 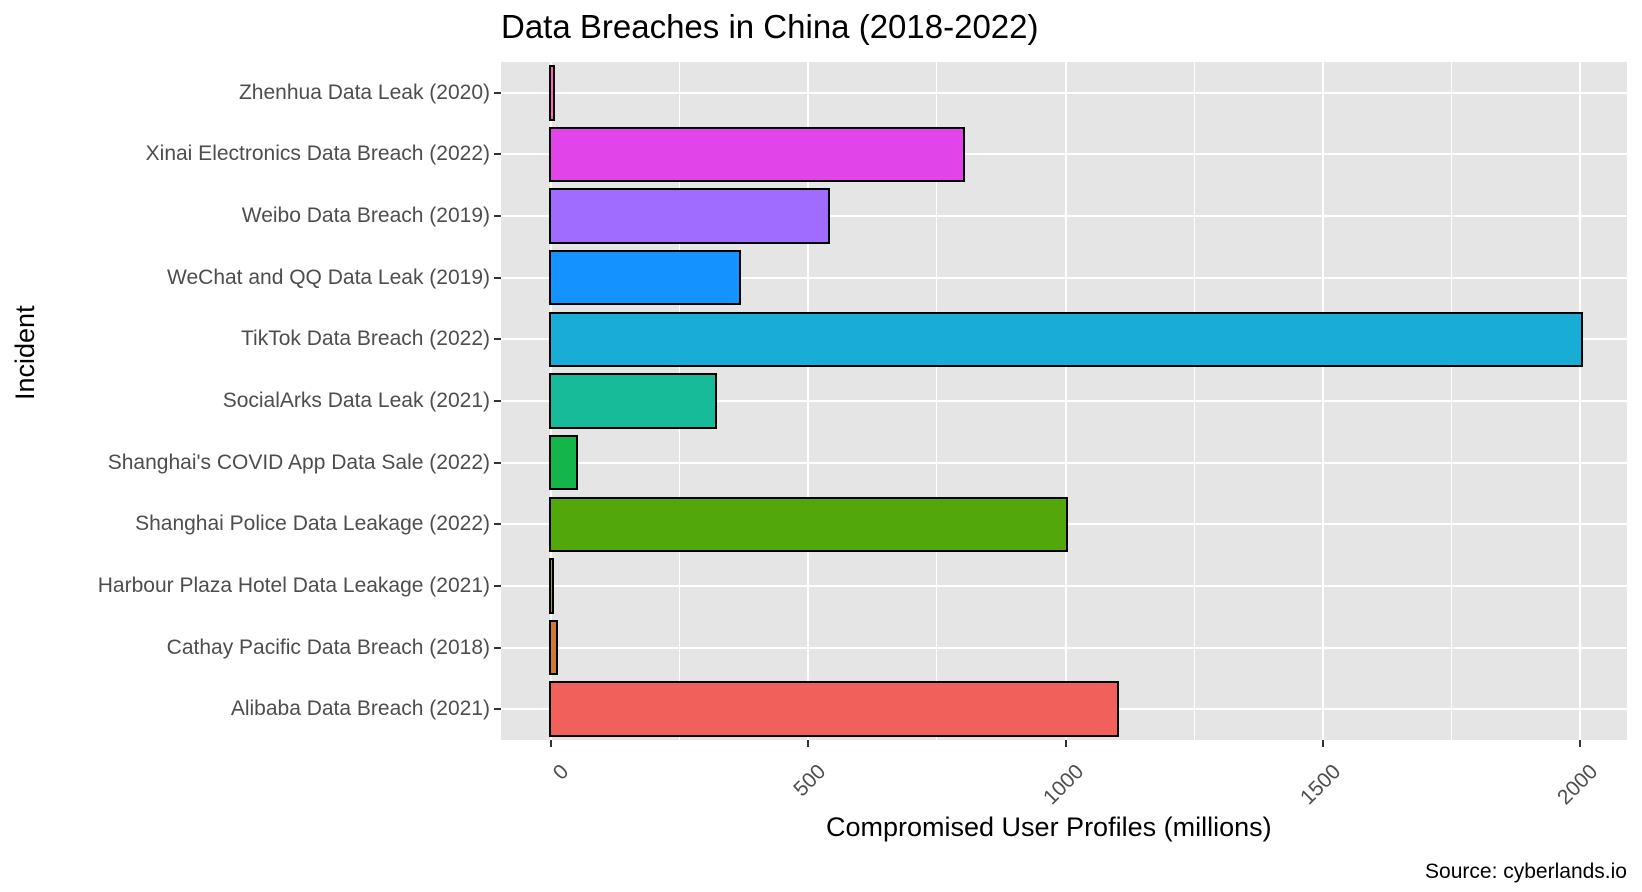 What do you see at coordinates (770, 26) in the screenshot?
I see `chart-title: Data Breaches in China (2018-2022)` at bounding box center [770, 26].